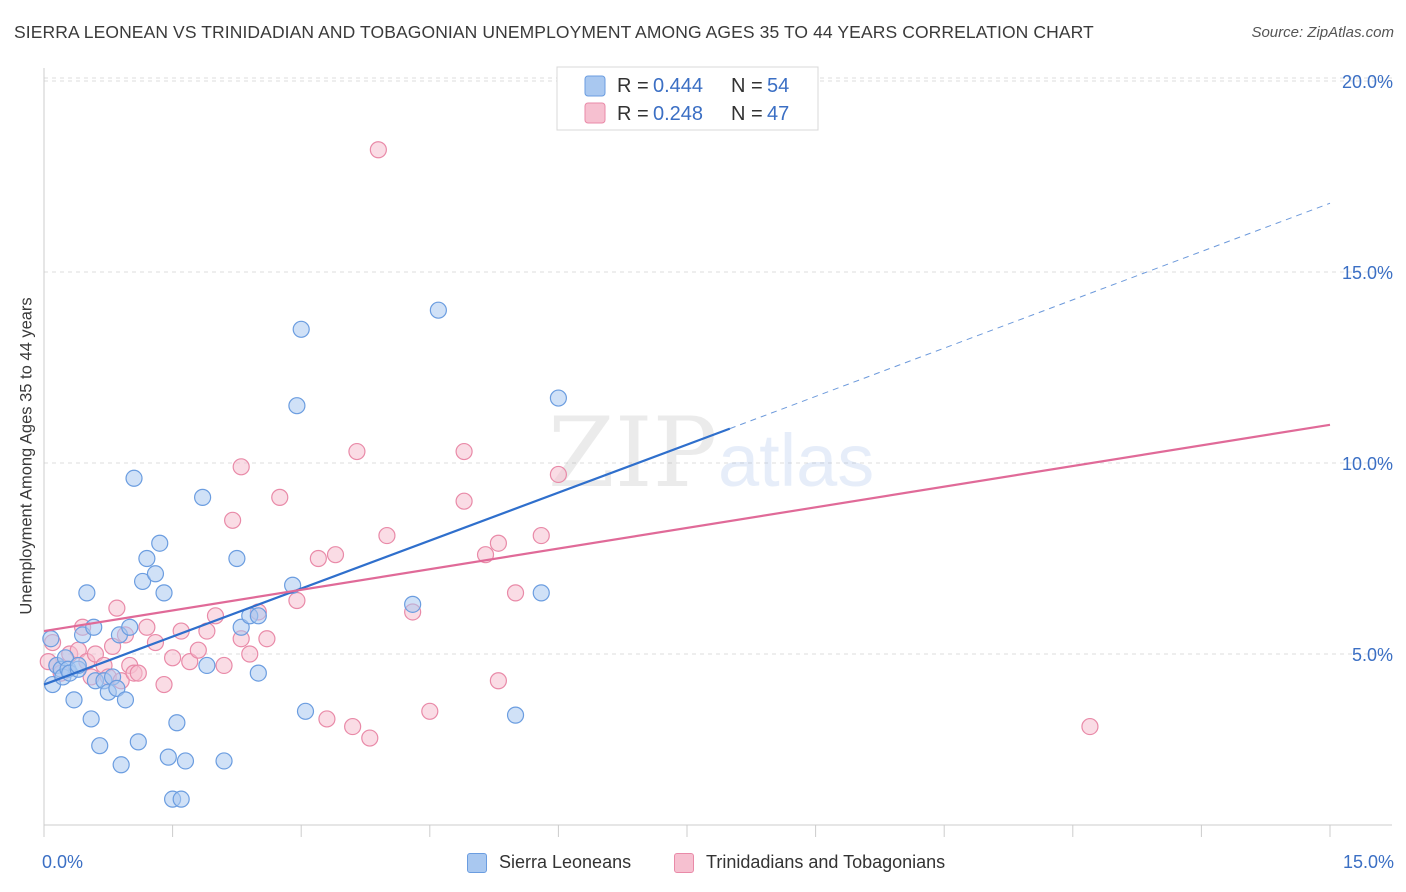 The image size is (1406, 892). Describe the element at coordinates (632, 453) in the screenshot. I see `watermark-zip: ZIP` at that location.